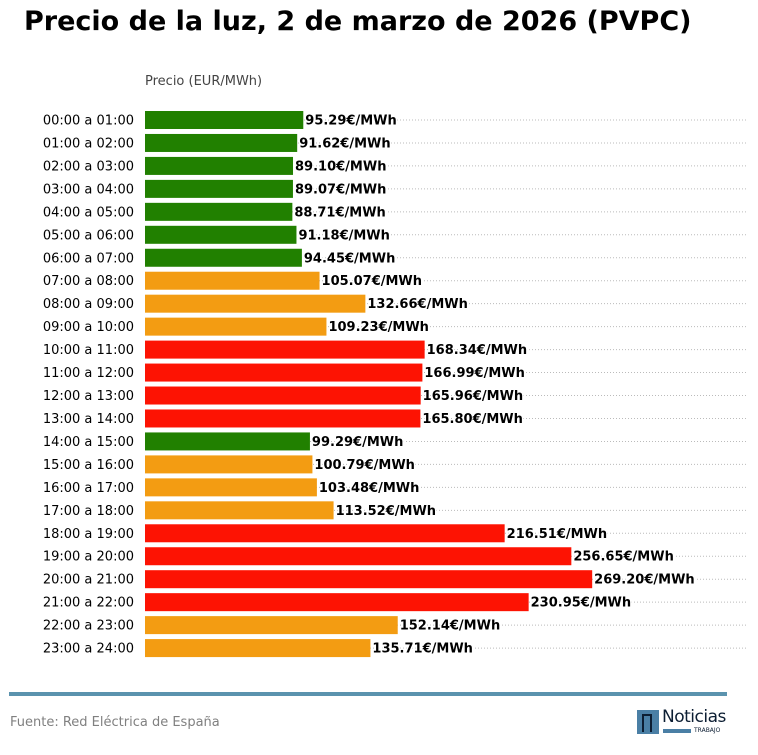  I want to click on logo-text: Noticias, so click(694, 717).